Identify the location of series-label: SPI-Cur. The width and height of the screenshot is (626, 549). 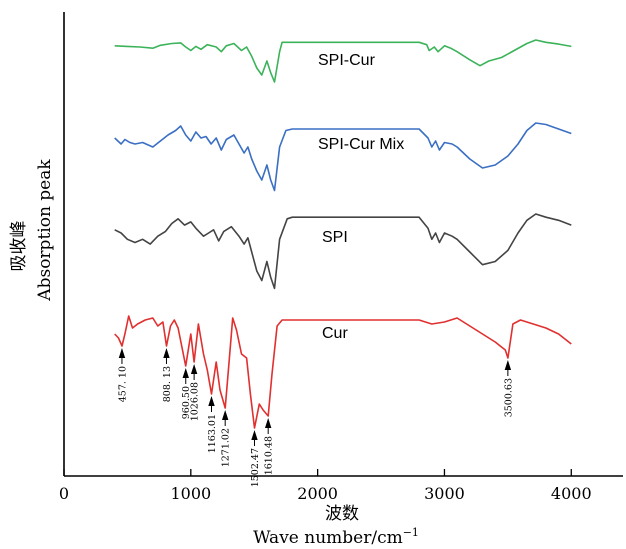
(347, 60).